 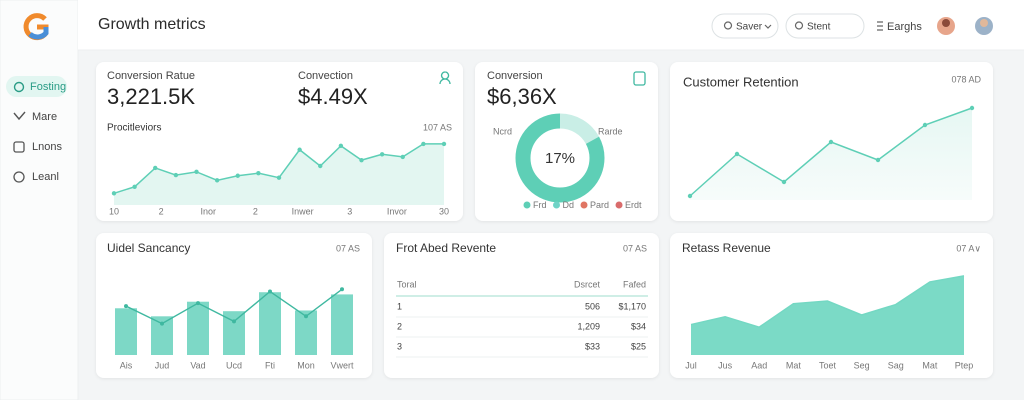 I want to click on search-box-label: Stent, so click(x=819, y=27).